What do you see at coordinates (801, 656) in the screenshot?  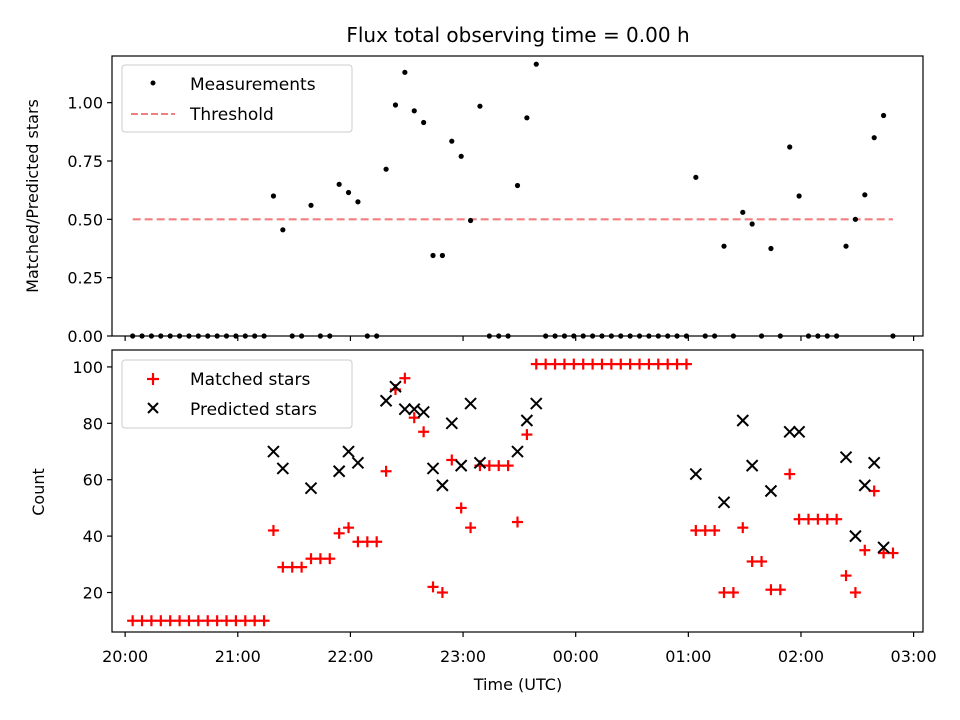 I see `x-tick-label: 02:00` at bounding box center [801, 656].